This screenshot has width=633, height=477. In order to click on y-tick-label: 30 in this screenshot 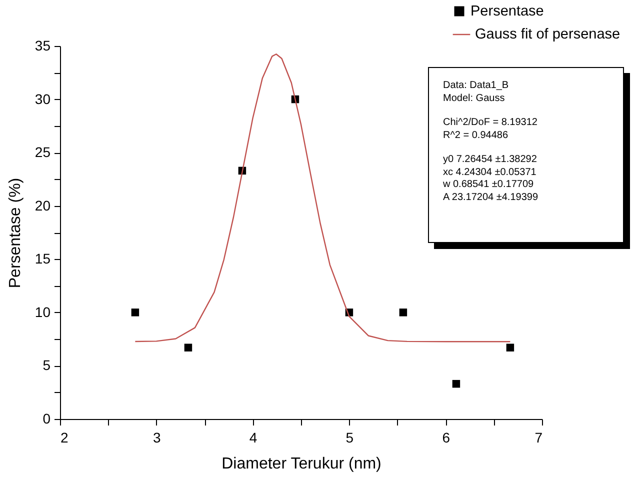, I will do `click(42, 98)`.